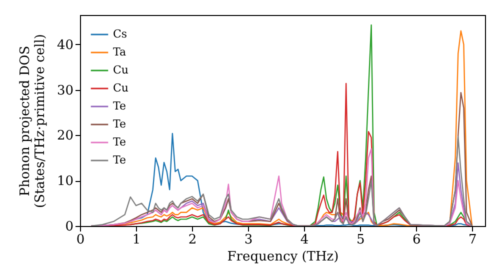 Image resolution: width=500 pixels, height=280 pixels. Describe the element at coordinates (65, 90) in the screenshot. I see `y-tick-label: 30` at that location.